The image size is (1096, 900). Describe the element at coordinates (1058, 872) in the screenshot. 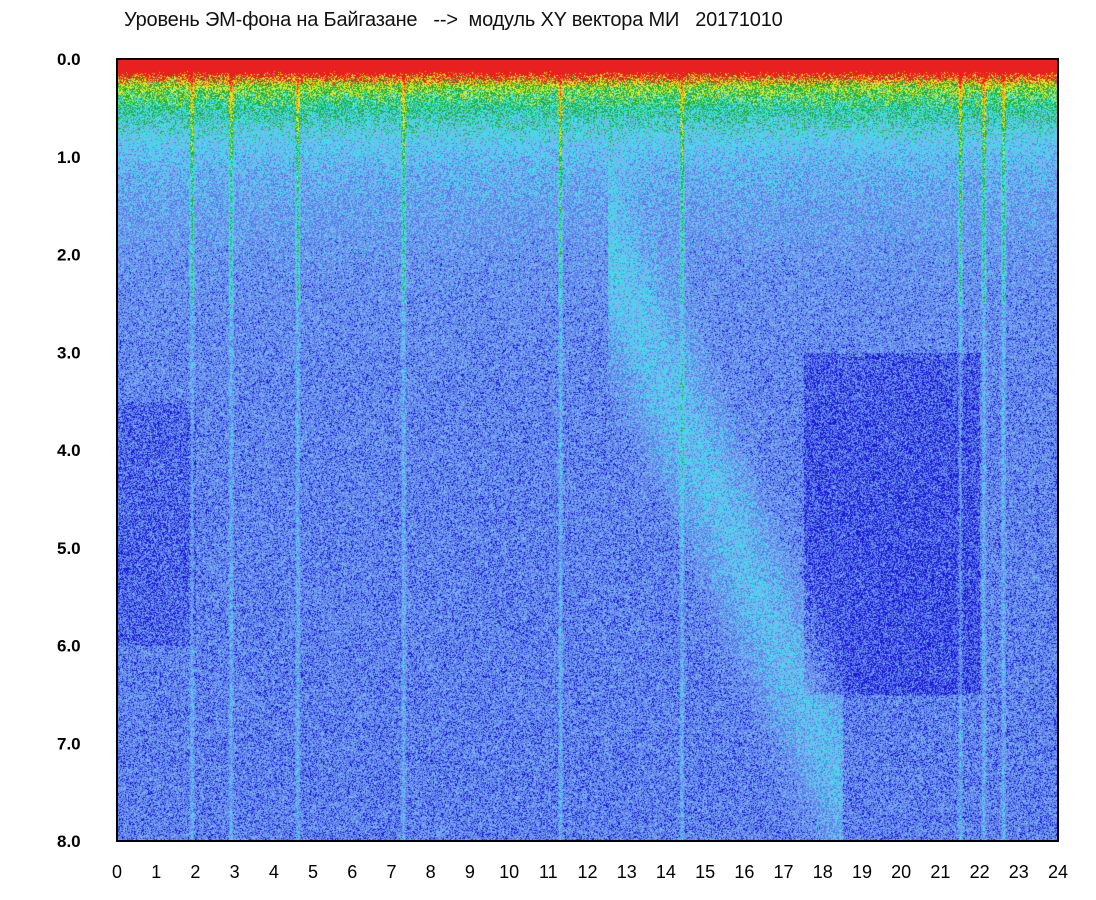

I see `x-tick-label: 24` at that location.